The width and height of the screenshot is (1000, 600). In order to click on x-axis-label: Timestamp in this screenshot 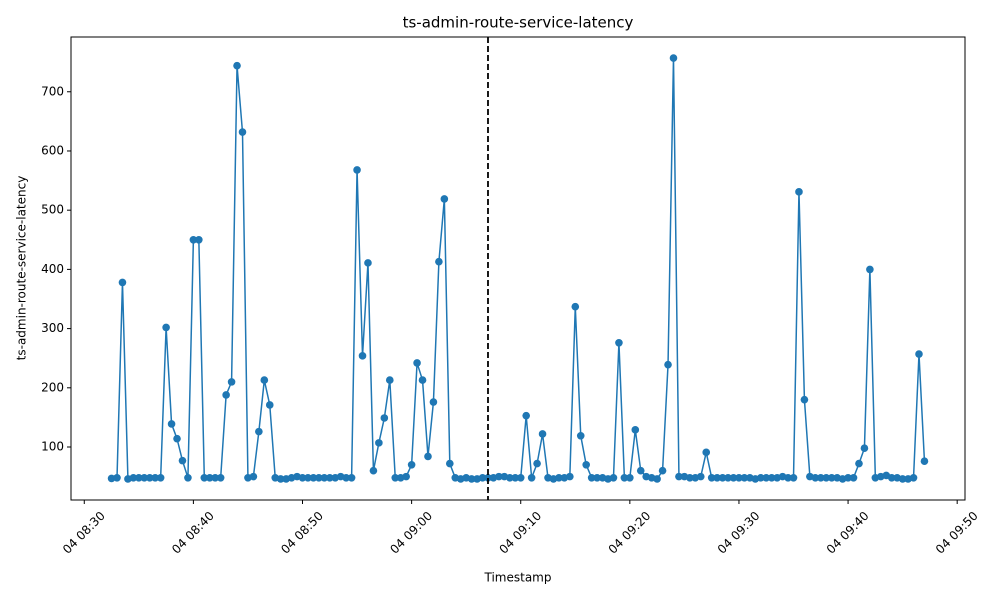, I will do `click(518, 578)`.